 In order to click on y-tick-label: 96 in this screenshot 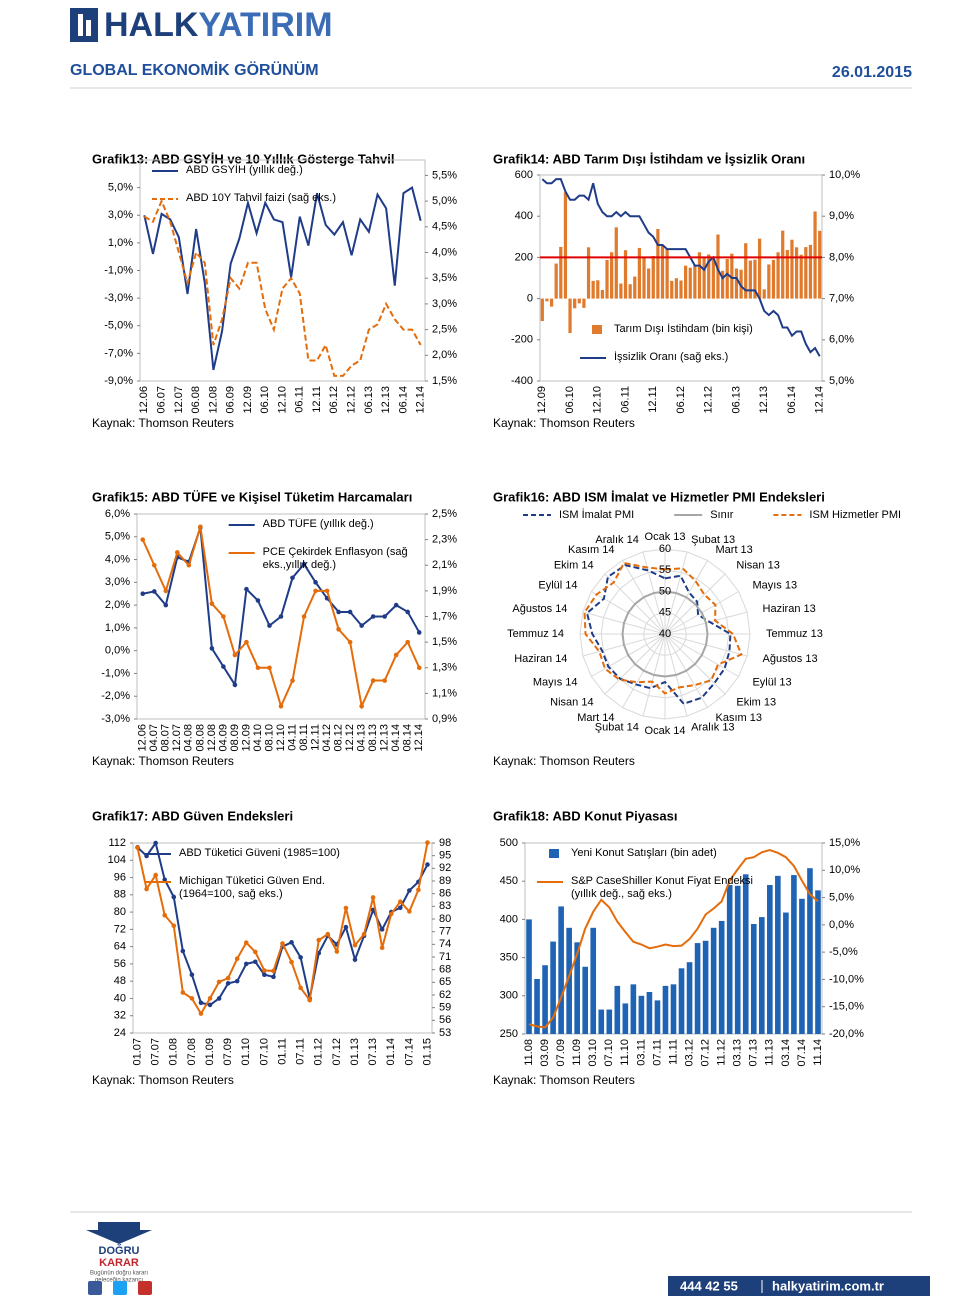, I will do `click(120, 877)`.